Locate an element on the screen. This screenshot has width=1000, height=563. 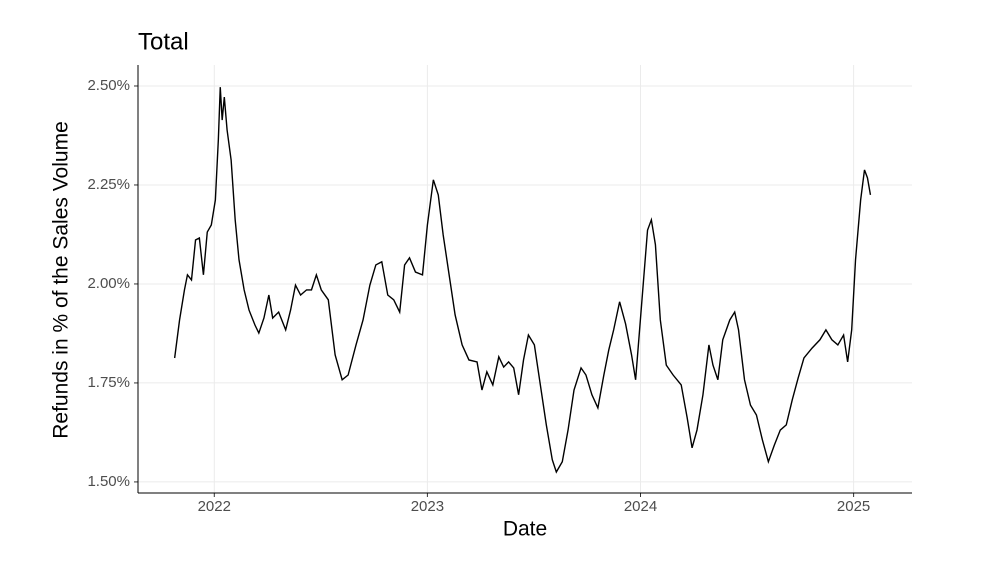
x-tick-label: 2024 is located at coordinates (640, 506).